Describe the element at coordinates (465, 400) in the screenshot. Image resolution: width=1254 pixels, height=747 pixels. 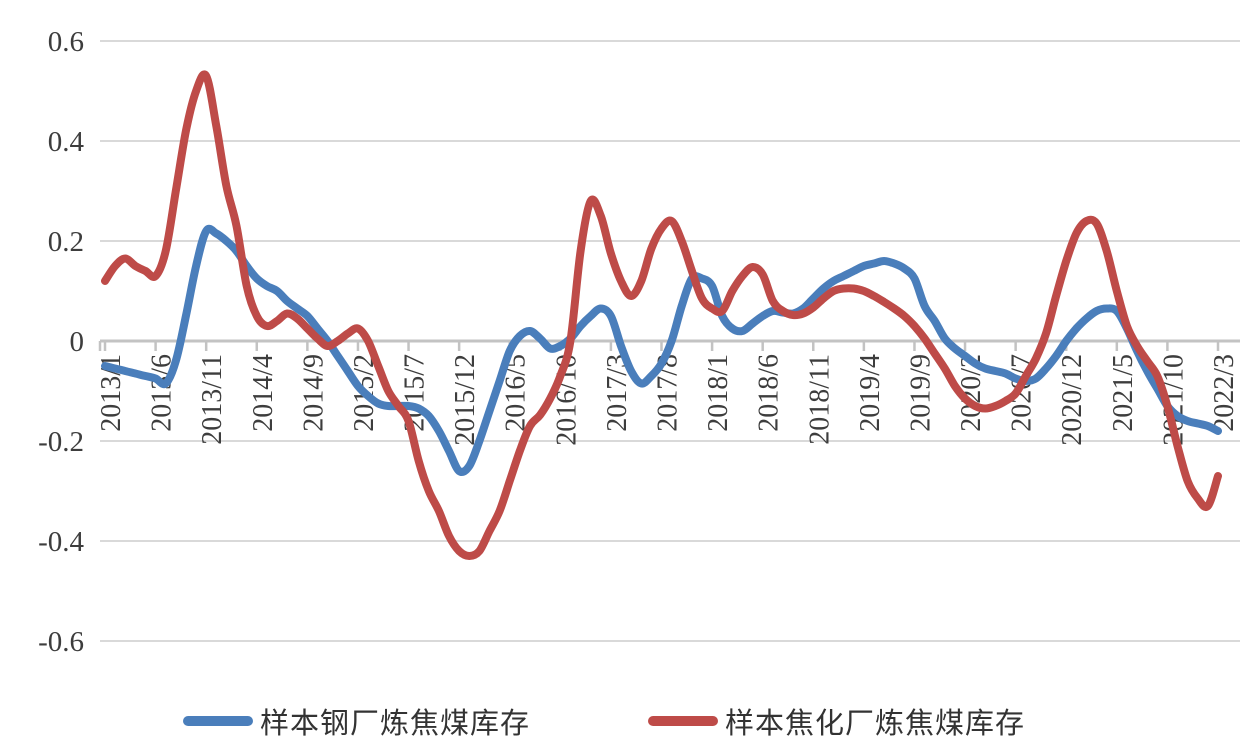
I see `x-tick-label: 2015/12` at that location.